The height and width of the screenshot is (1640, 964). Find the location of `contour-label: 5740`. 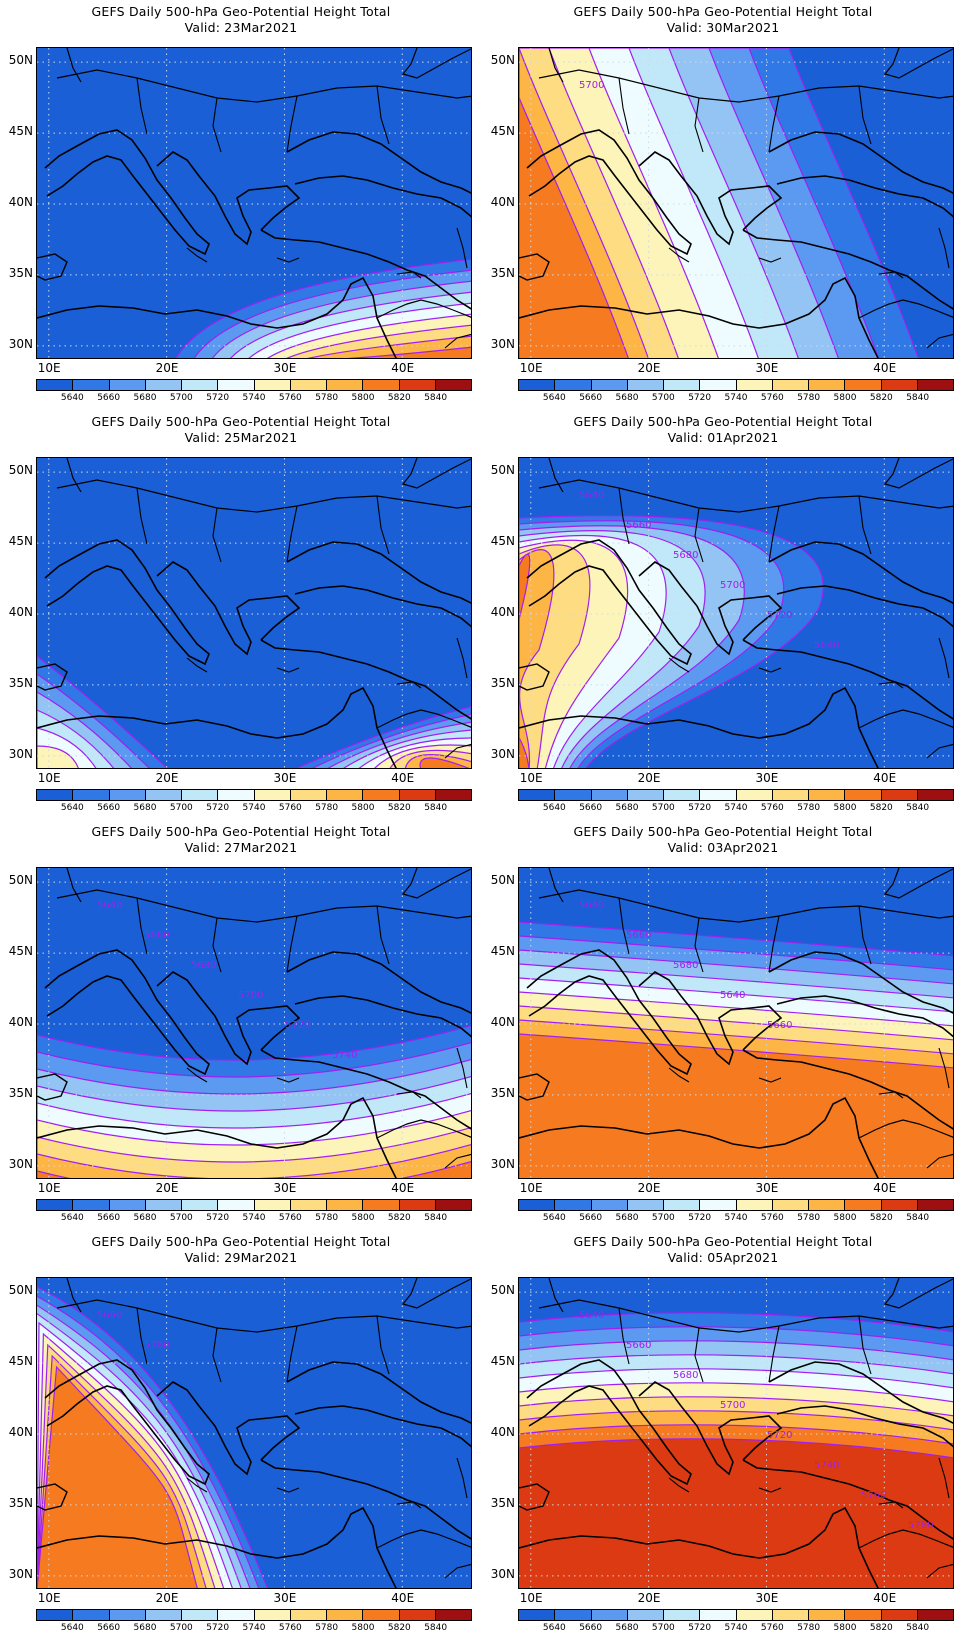

contour-label: 5740 is located at coordinates (826, 1465).